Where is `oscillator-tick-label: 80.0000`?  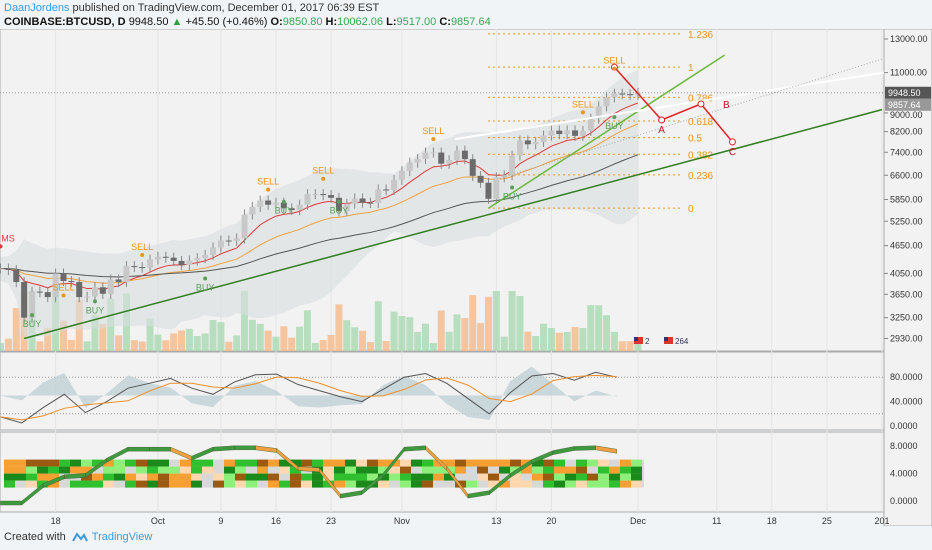 oscillator-tick-label: 80.0000 is located at coordinates (906, 377).